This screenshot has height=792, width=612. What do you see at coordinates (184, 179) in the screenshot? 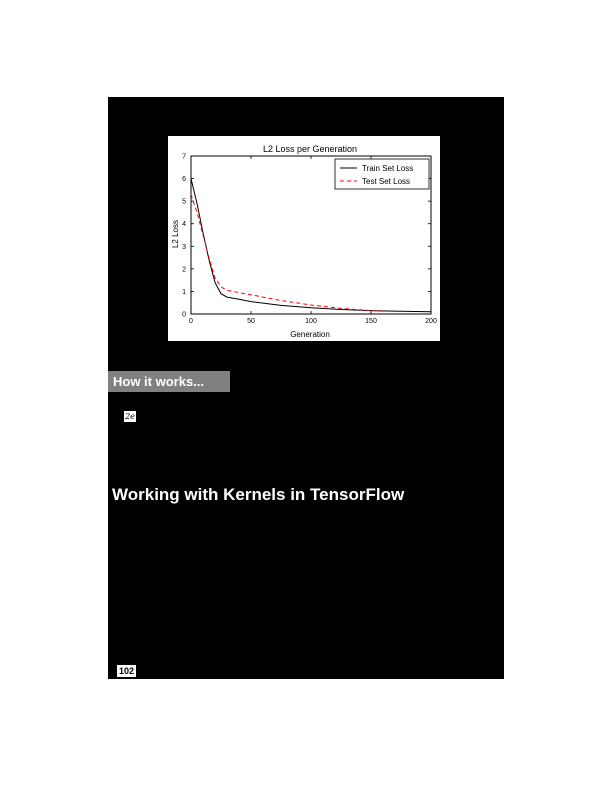
I see `y-tick-label: 6` at bounding box center [184, 179].